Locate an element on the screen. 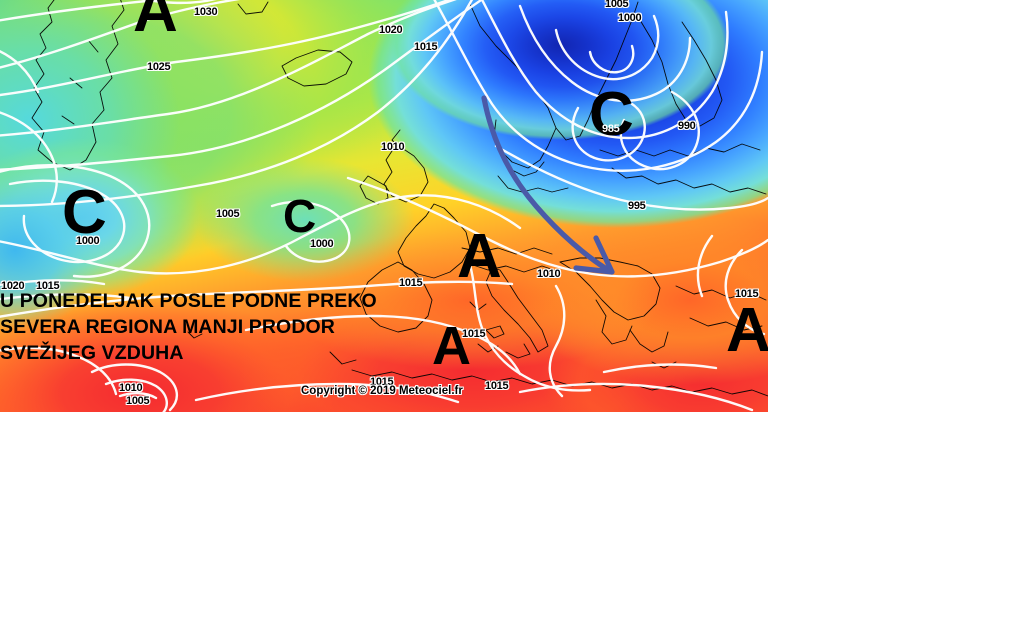 This screenshot has width=1026, height=627. forecast-caption-line-1: U PONEDELJAK POSLE PODNE PREKO is located at coordinates (188, 301).